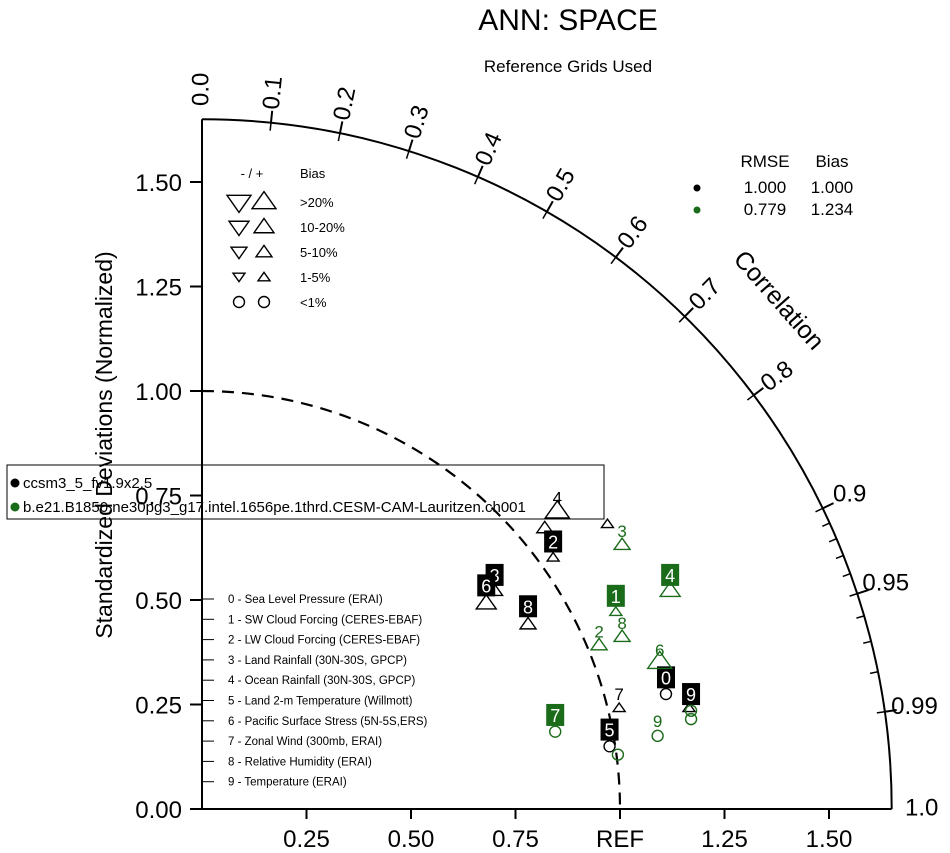  Describe the element at coordinates (633, 232) in the screenshot. I see `correlation-tick-label: 0.6` at that location.